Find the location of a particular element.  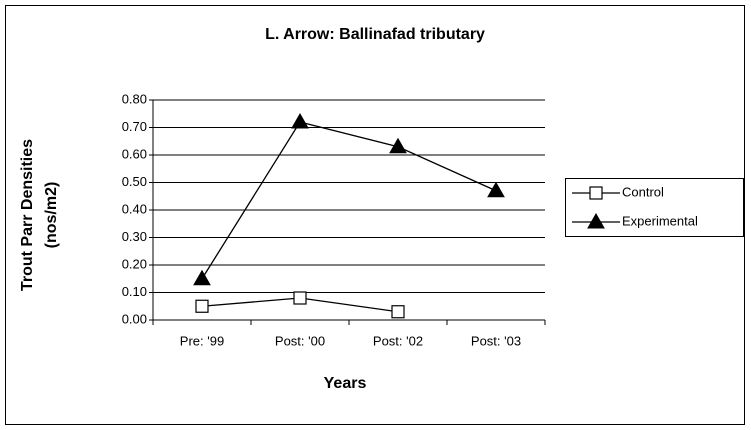

y-tick-label: 0.30 is located at coordinates (134, 236).